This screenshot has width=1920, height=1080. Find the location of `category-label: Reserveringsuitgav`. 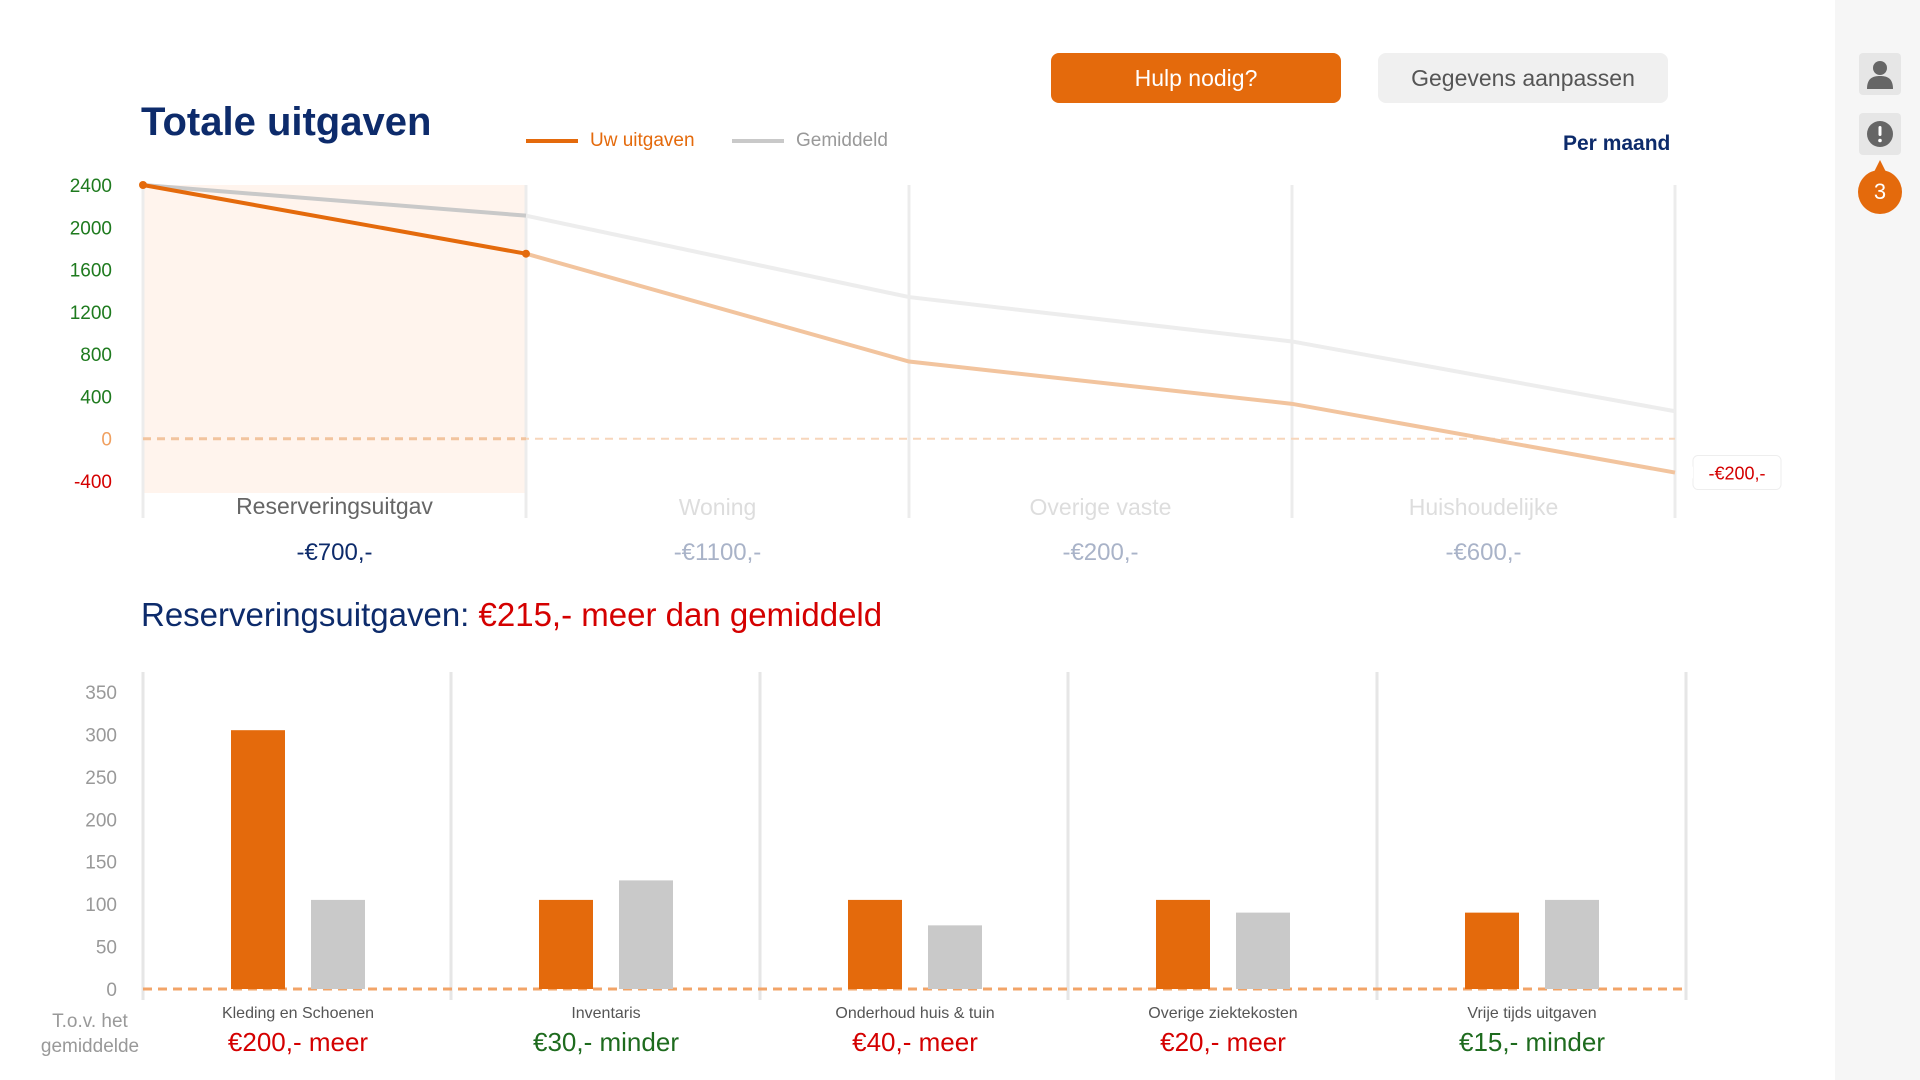

category-label: Reserveringsuitgav is located at coordinates (334, 506).